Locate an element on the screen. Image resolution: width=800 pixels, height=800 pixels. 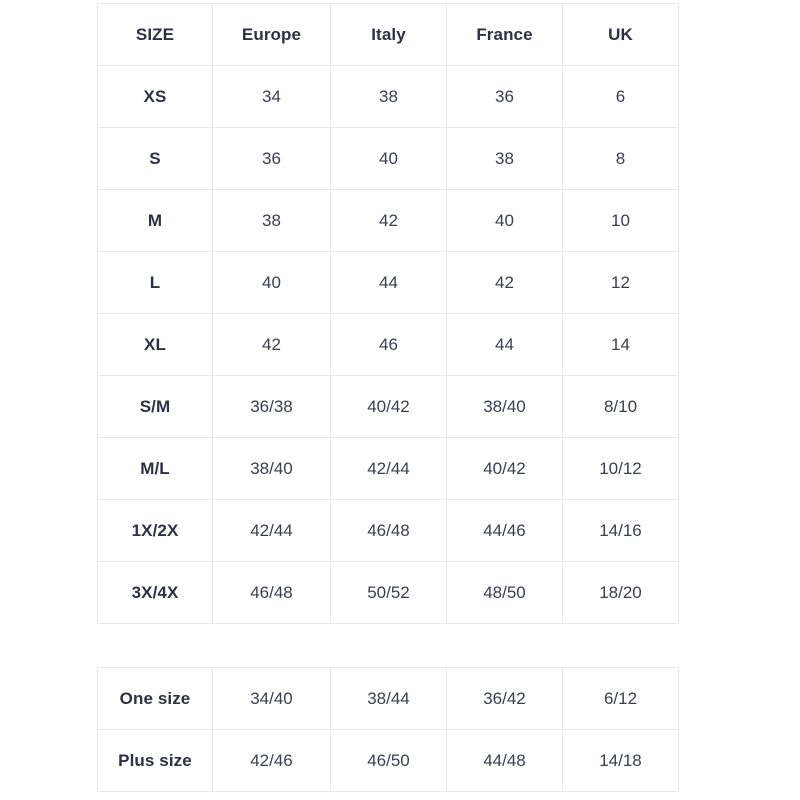
row-label-s: S is located at coordinates (155, 158).